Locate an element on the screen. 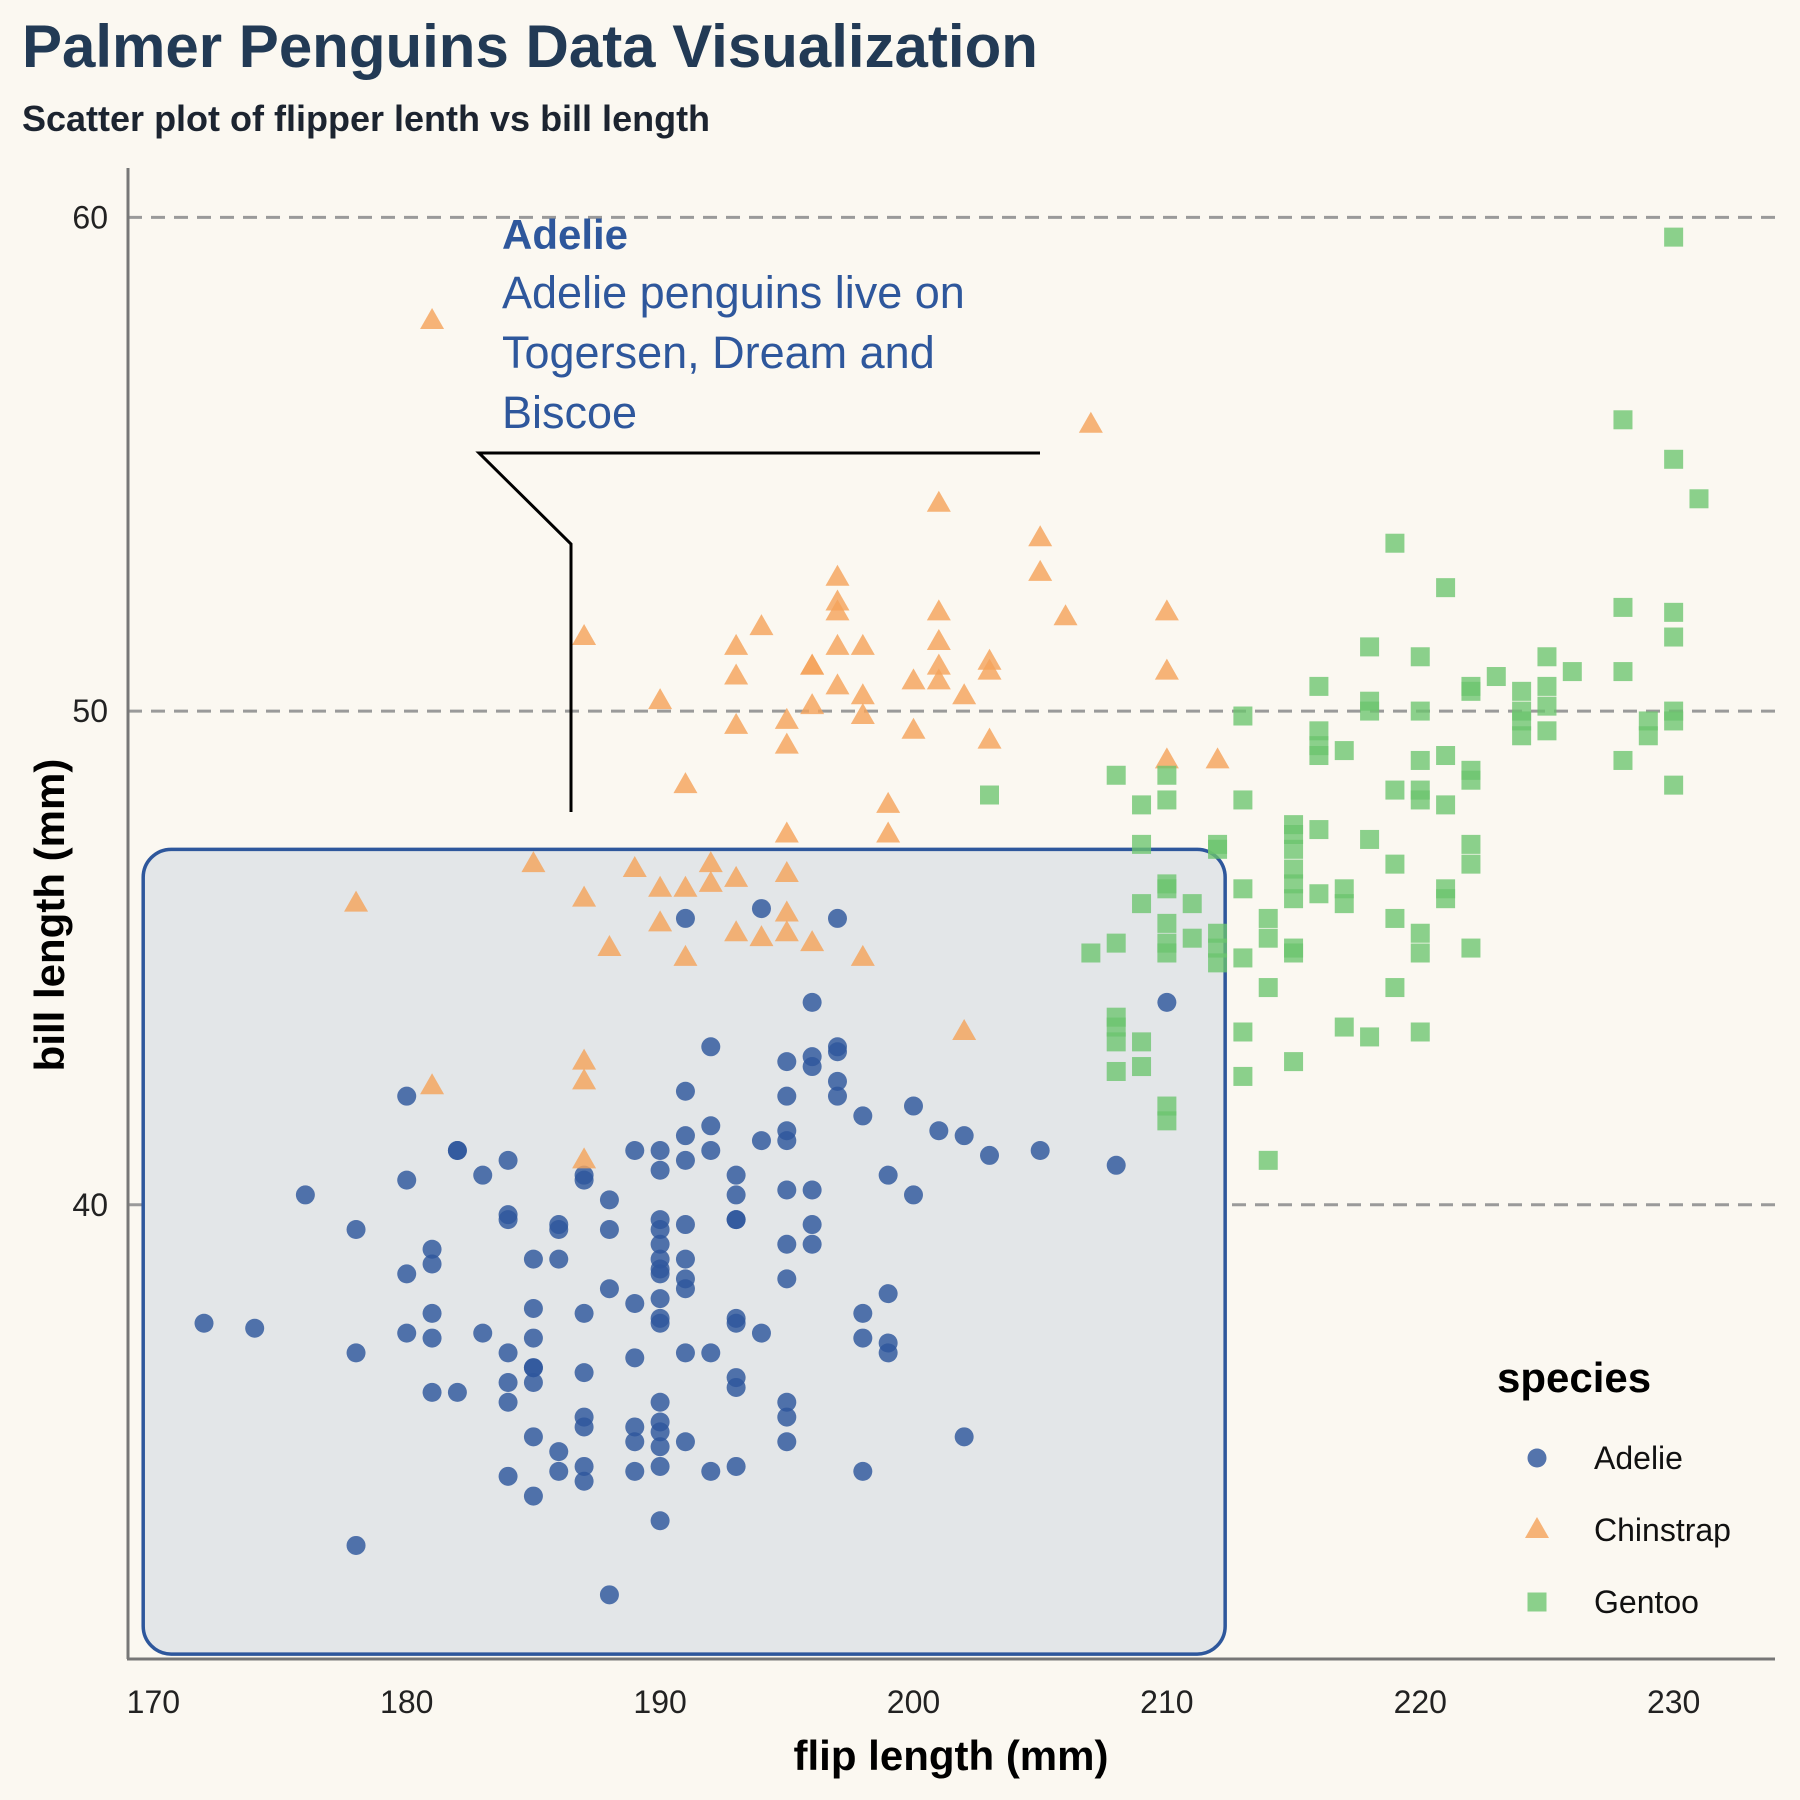 The height and width of the screenshot is (1800, 1800). annotation-line-3: Biscoe is located at coordinates (569, 412).